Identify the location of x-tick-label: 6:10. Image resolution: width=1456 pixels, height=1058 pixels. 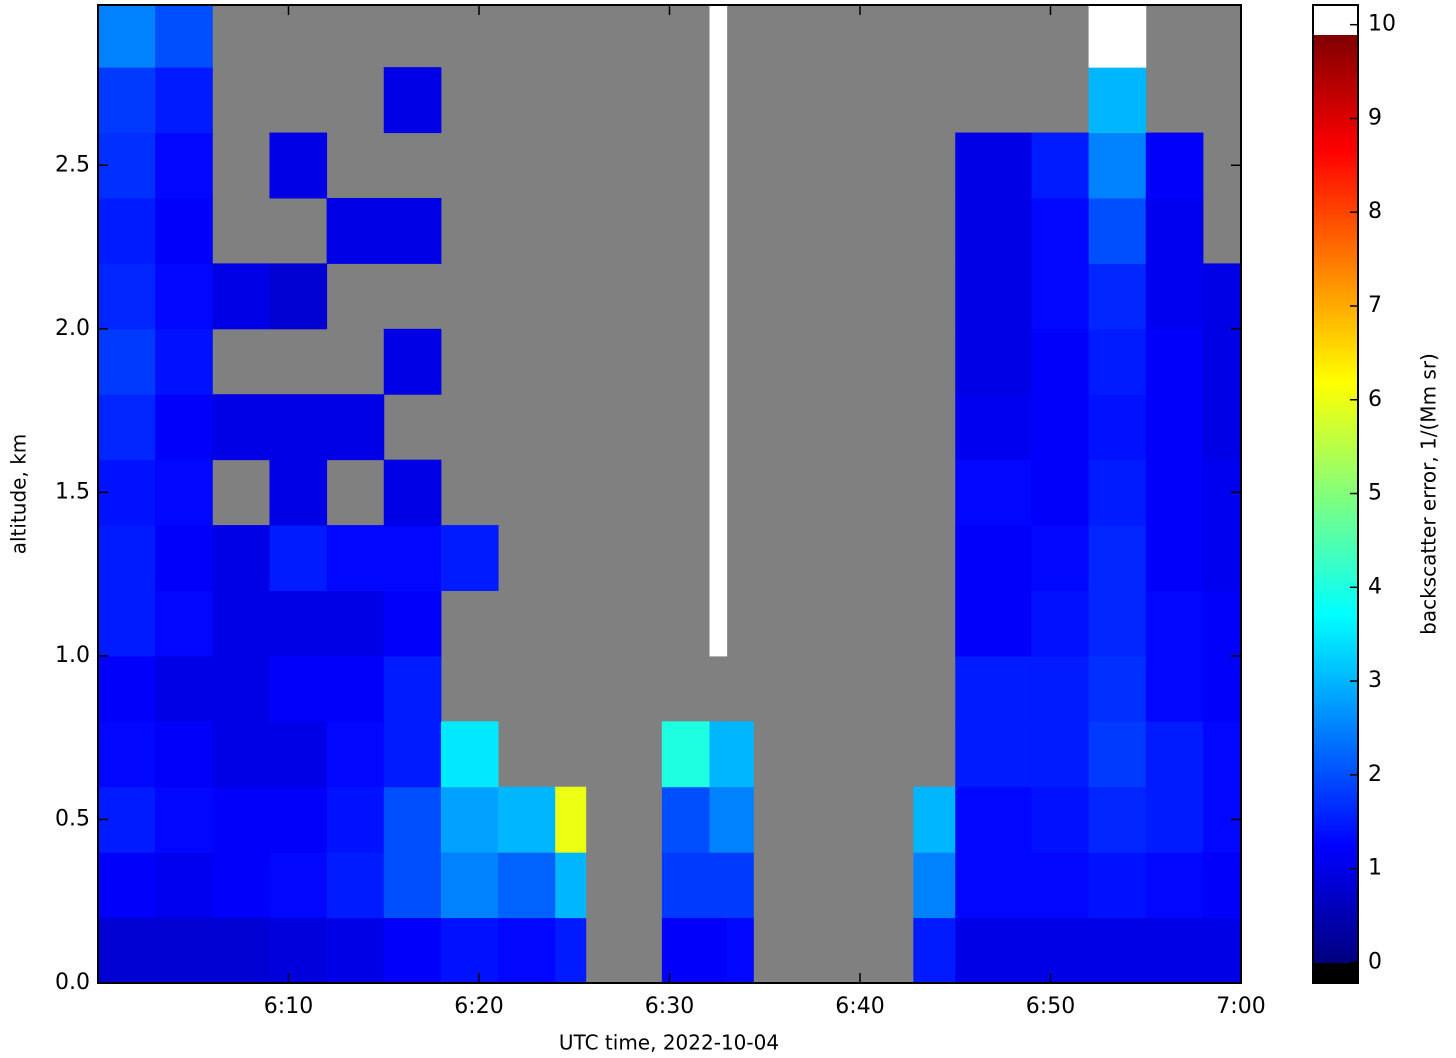
(288, 1006).